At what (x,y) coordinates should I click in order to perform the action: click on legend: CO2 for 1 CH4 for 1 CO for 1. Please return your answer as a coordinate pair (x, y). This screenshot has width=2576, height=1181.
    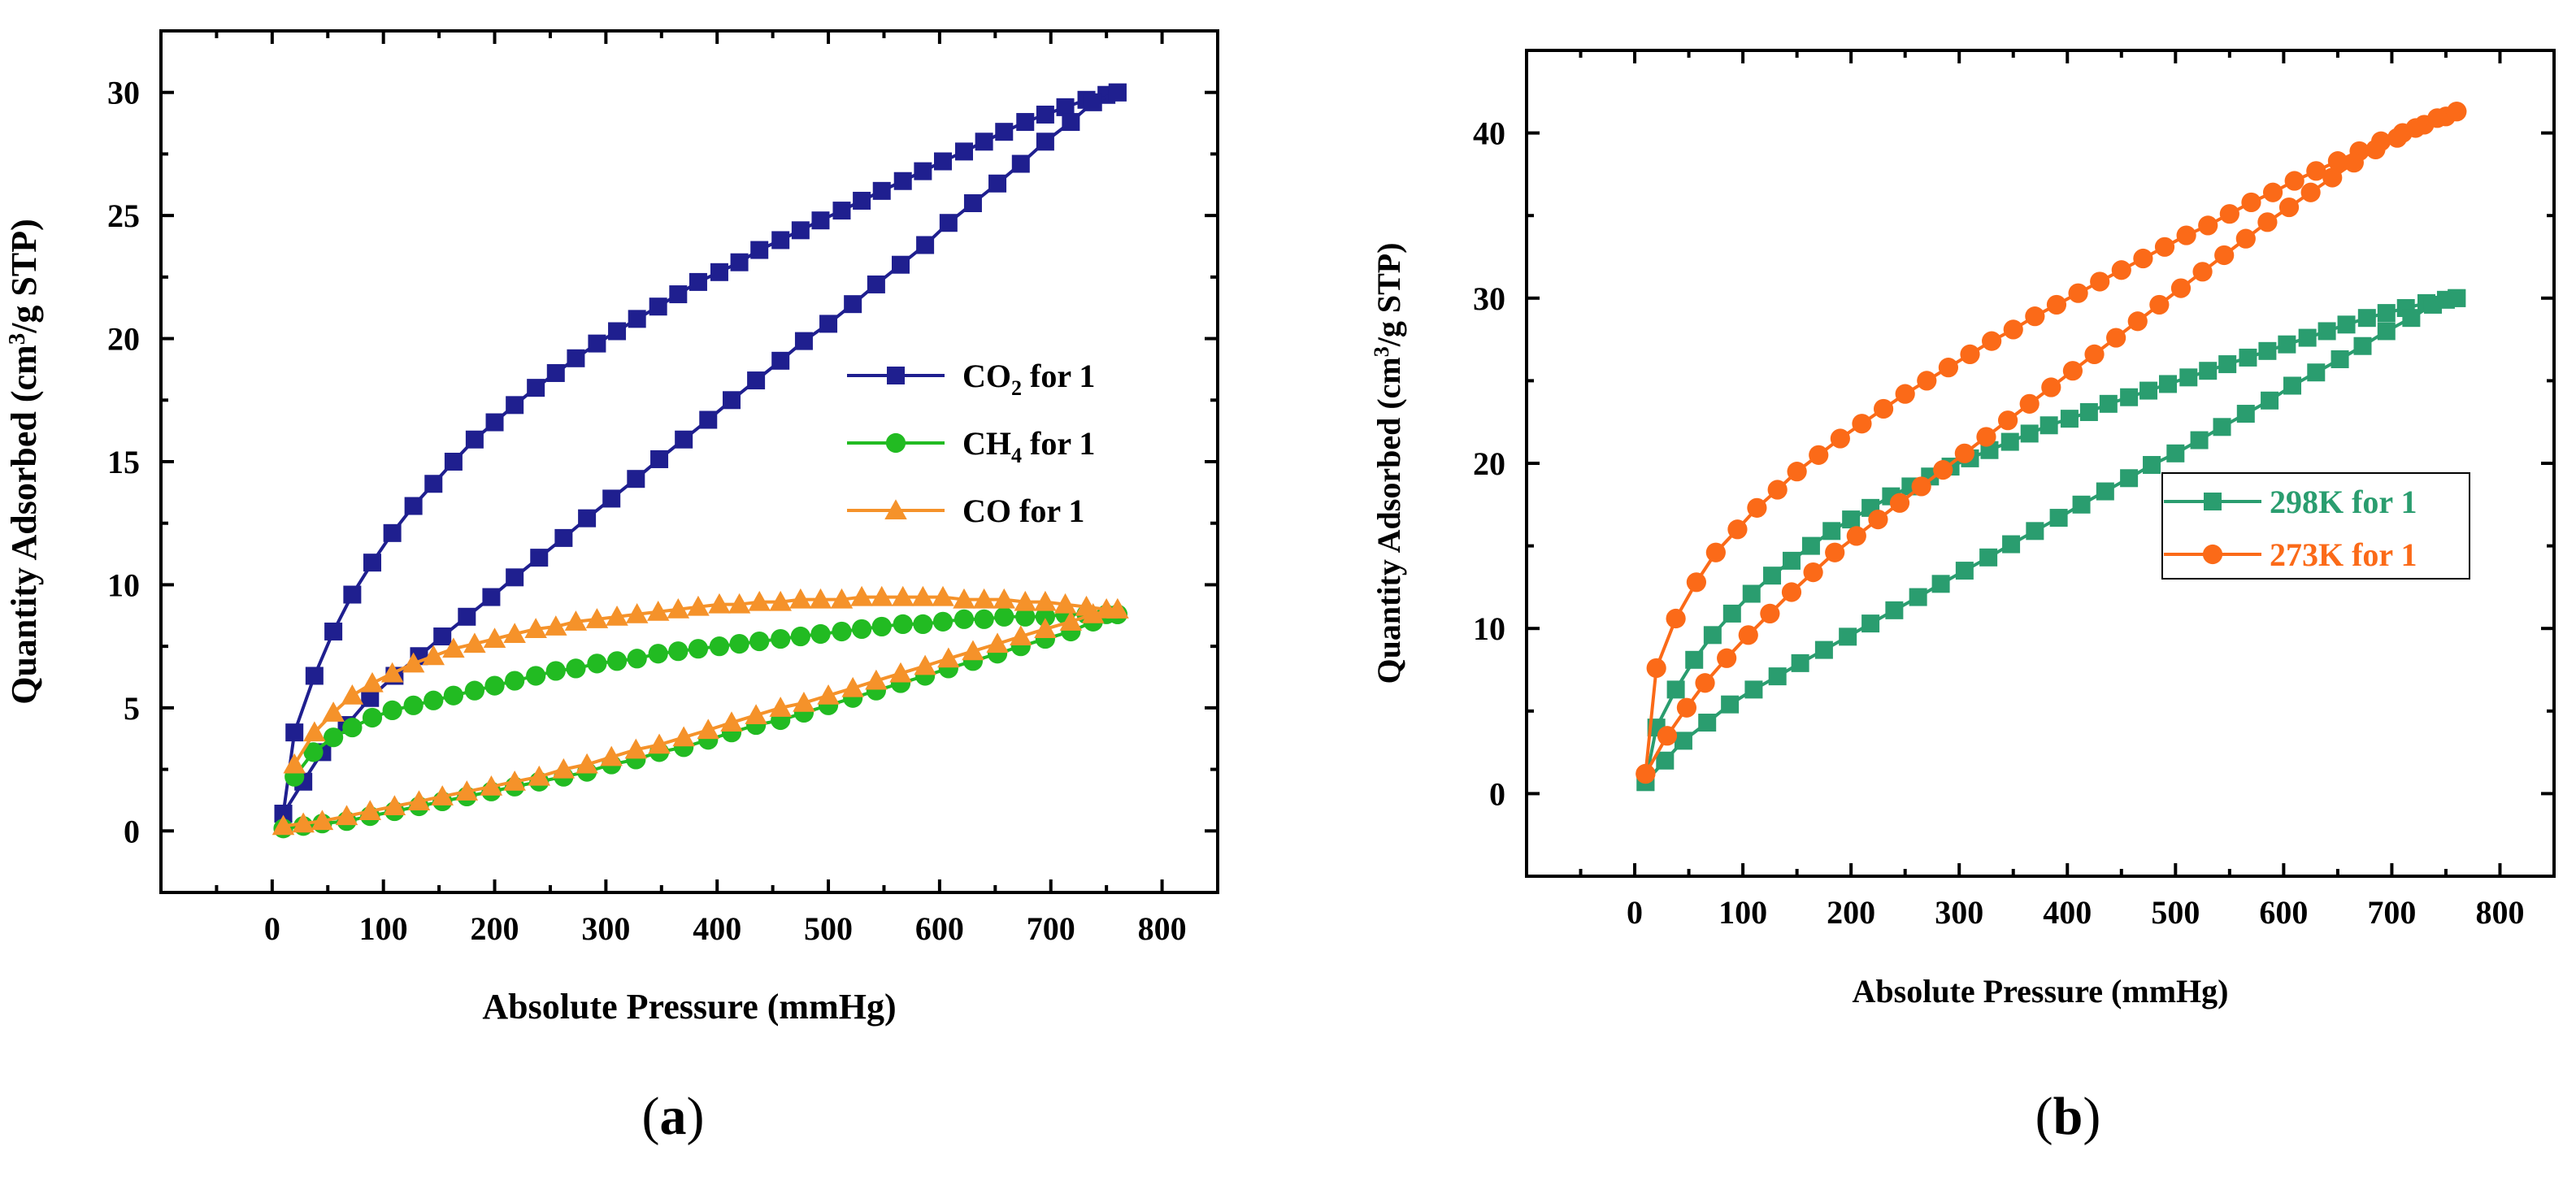
    Looking at the image, I should click on (971, 444).